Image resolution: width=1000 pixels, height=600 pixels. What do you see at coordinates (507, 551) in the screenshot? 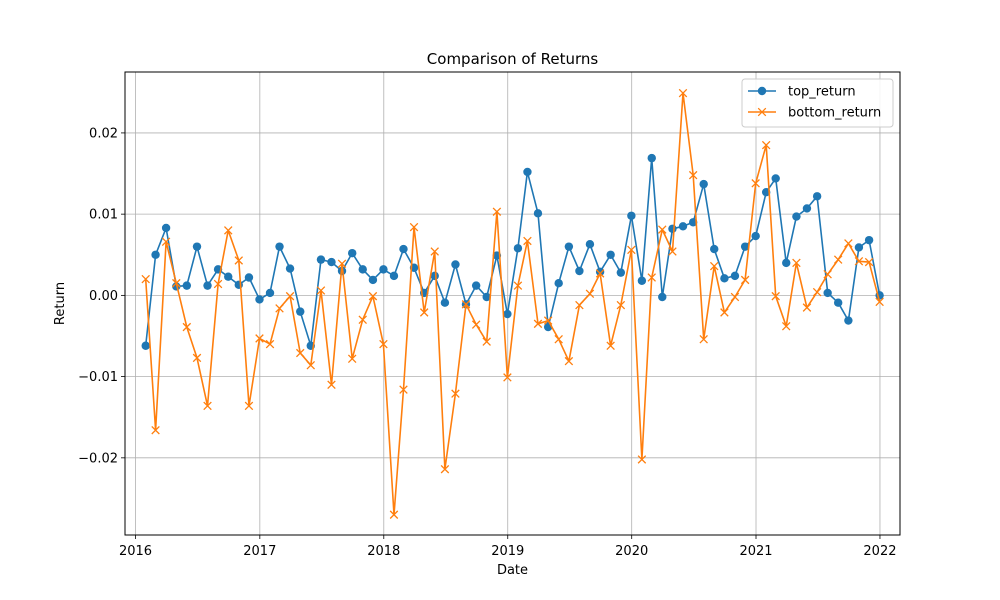
I see `x-tick-label: 2019` at bounding box center [507, 551].